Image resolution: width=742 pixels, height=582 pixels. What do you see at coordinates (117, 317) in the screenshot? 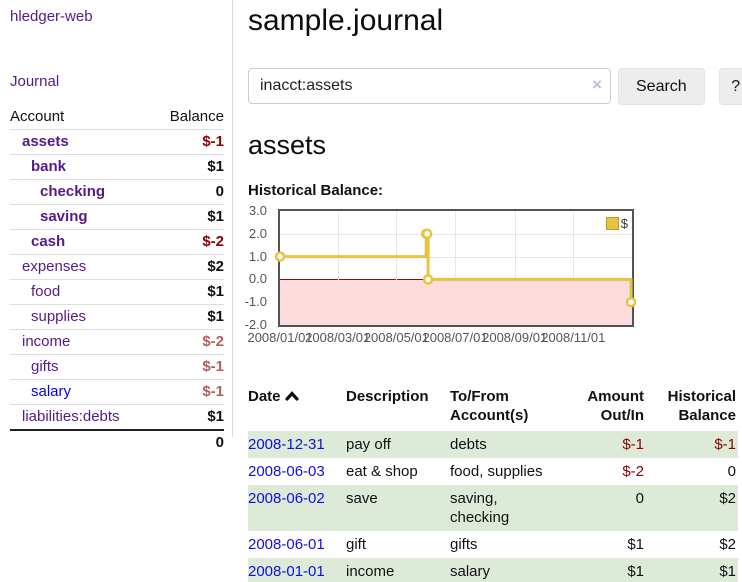
I see `sidebar-account-row: supplies $1` at bounding box center [117, 317].